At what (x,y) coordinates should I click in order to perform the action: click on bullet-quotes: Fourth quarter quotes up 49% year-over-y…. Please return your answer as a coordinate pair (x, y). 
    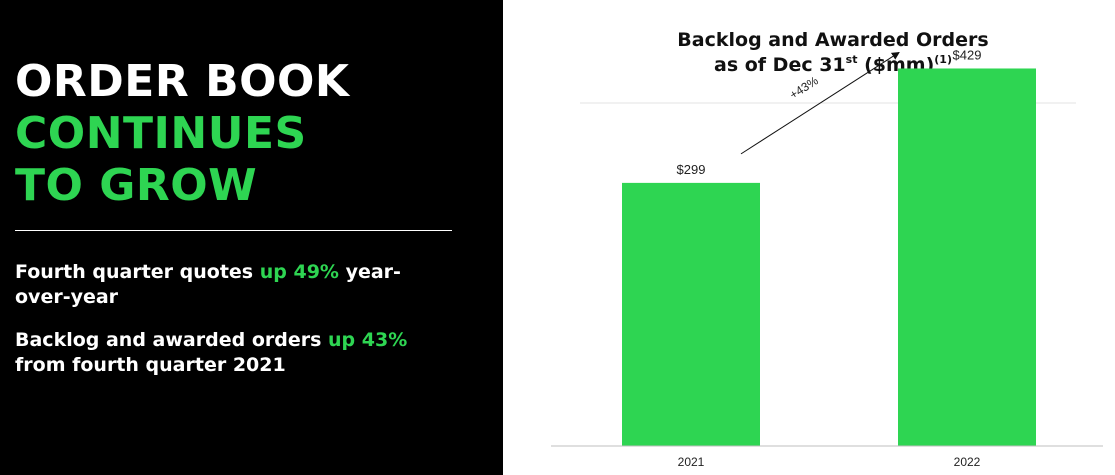
    Looking at the image, I should click on (235, 285).